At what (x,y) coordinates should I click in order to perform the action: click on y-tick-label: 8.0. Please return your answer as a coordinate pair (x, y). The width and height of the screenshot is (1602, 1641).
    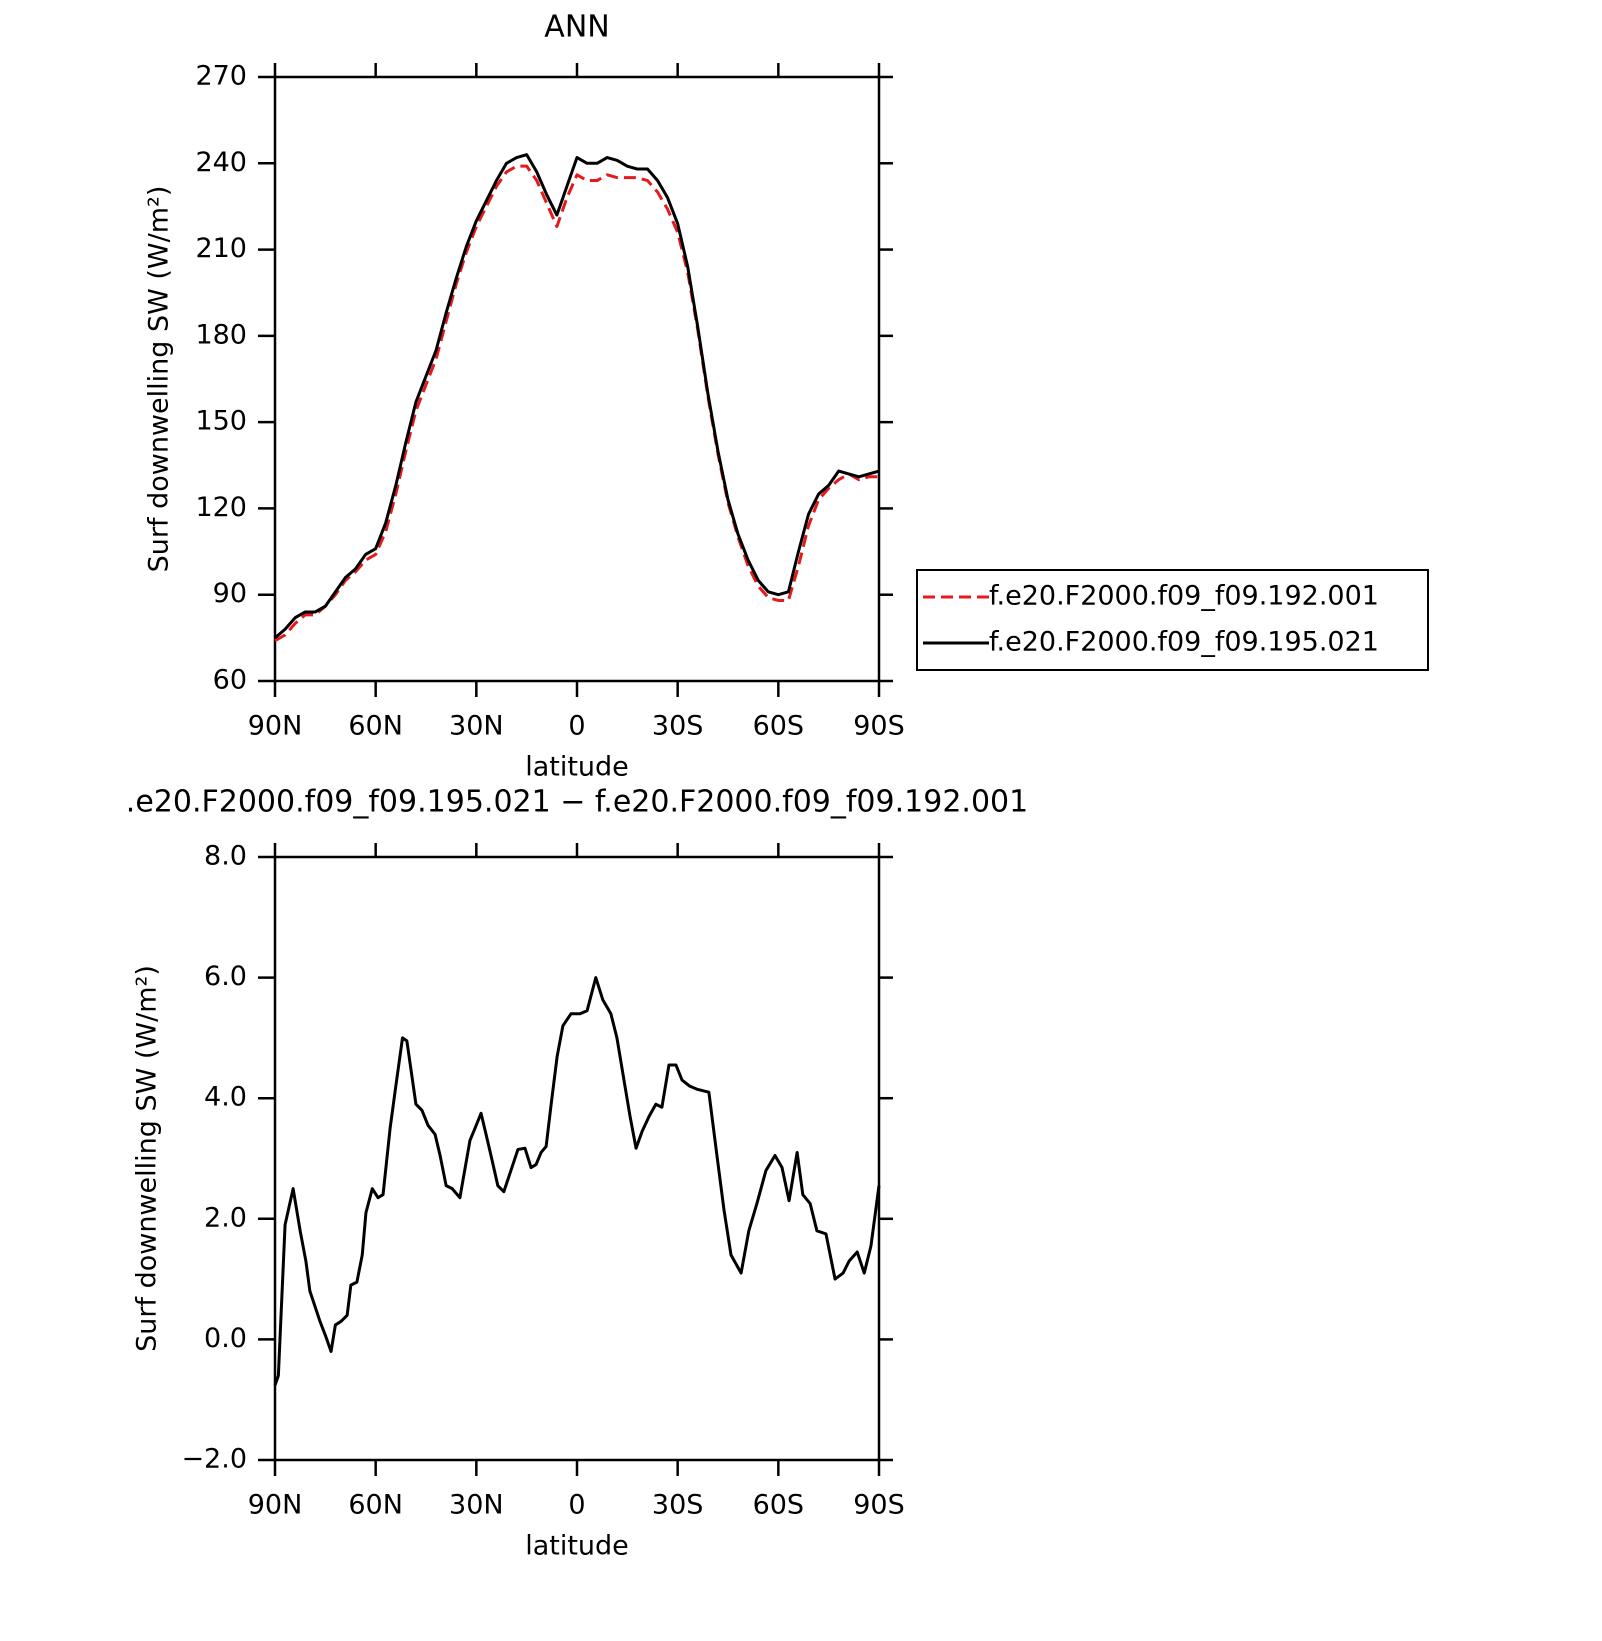
    Looking at the image, I should click on (225, 856).